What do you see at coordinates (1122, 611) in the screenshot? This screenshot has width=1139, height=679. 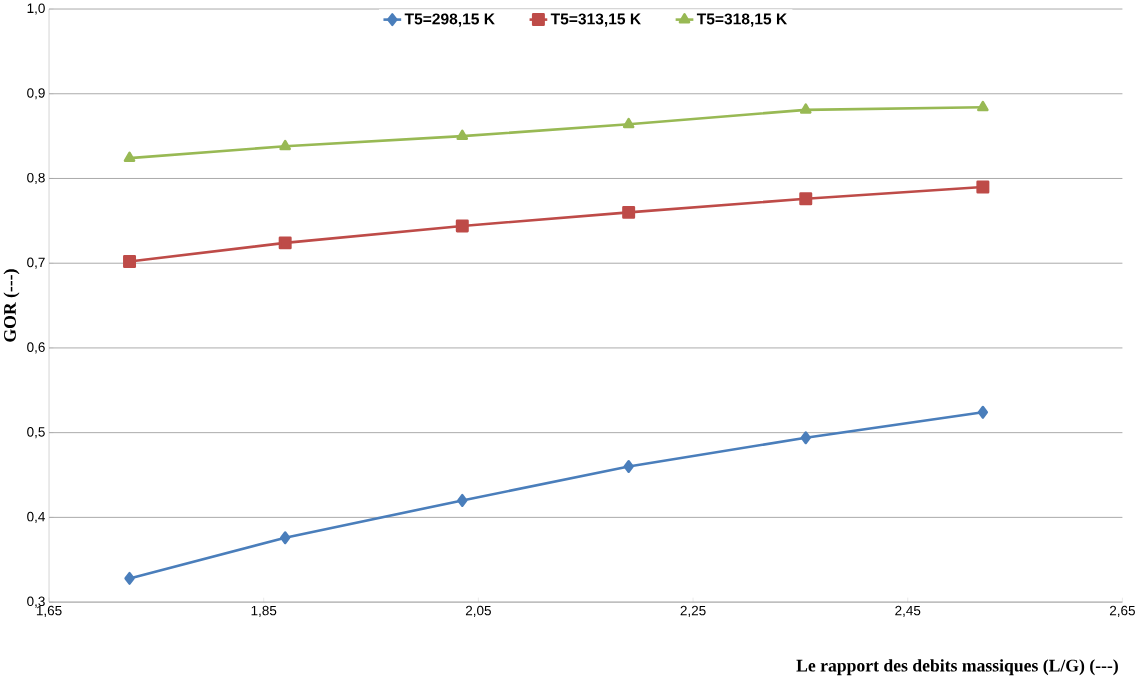 I see `x-tick-label: 2,65` at bounding box center [1122, 611].